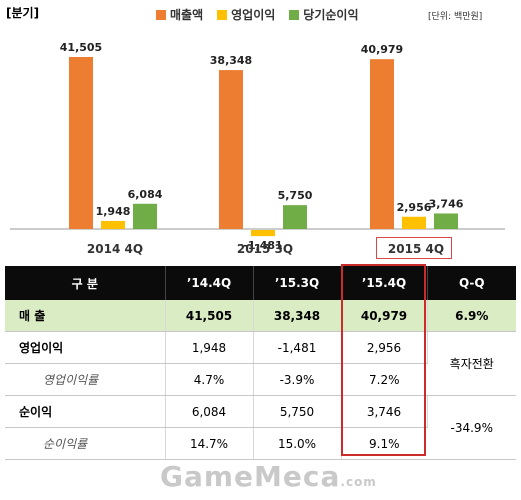 The image size is (521, 500). What do you see at coordinates (85, 411) in the screenshot?
I see `row-label: 순이익` at bounding box center [85, 411].